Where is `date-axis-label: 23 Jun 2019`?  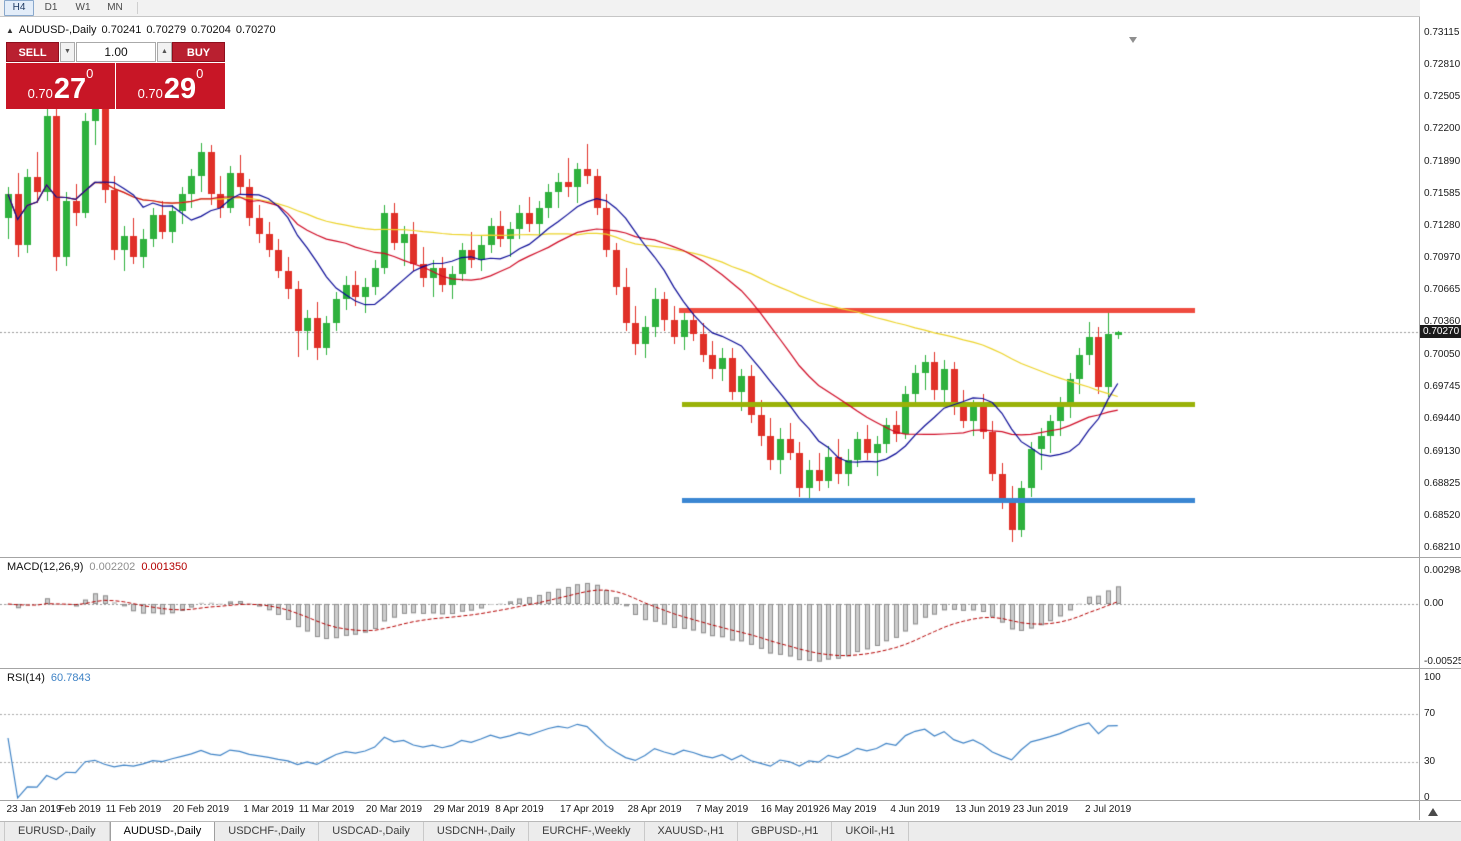 date-axis-label: 23 Jun 2019 is located at coordinates (1041, 809).